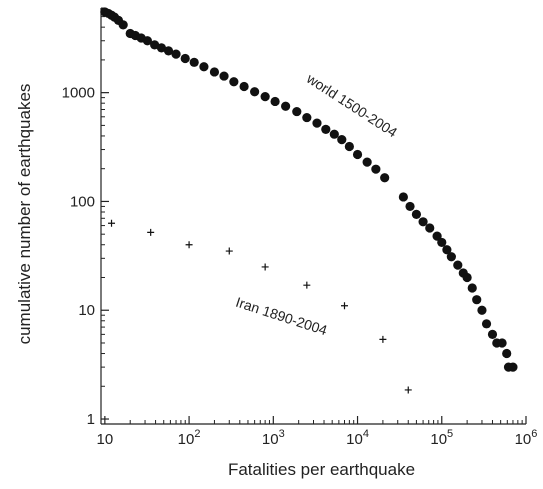  I want to click on x-tick-label: 10⁴, so click(357, 438).